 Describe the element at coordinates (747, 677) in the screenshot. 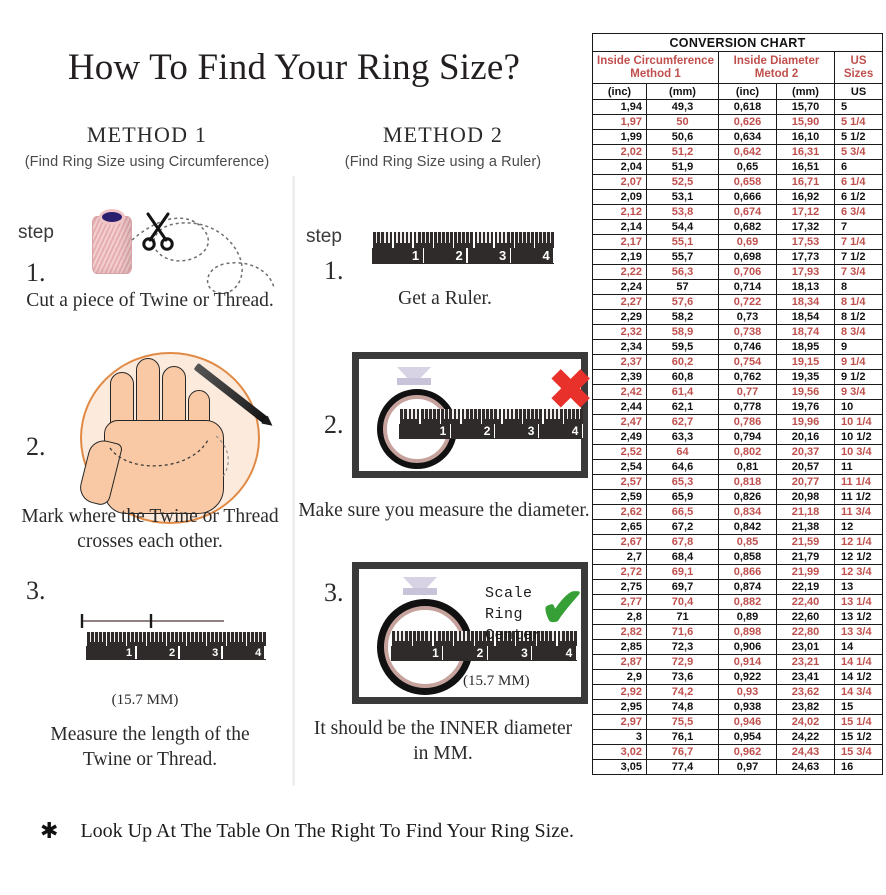

I see `table-cell-c-inc2: 0,922` at that location.